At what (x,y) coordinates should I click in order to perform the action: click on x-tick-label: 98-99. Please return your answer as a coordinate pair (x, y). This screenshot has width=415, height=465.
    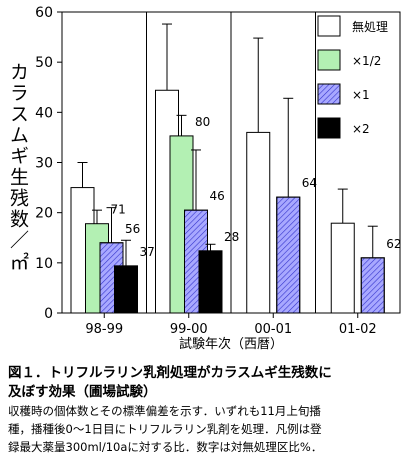
    Looking at the image, I should click on (104, 329).